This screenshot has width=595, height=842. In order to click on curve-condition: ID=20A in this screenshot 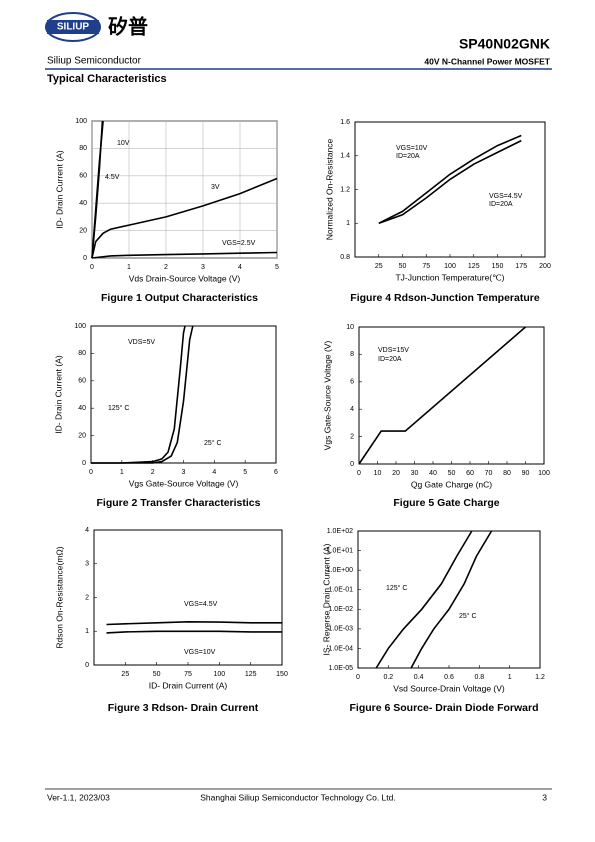, I will do `click(501, 204)`.